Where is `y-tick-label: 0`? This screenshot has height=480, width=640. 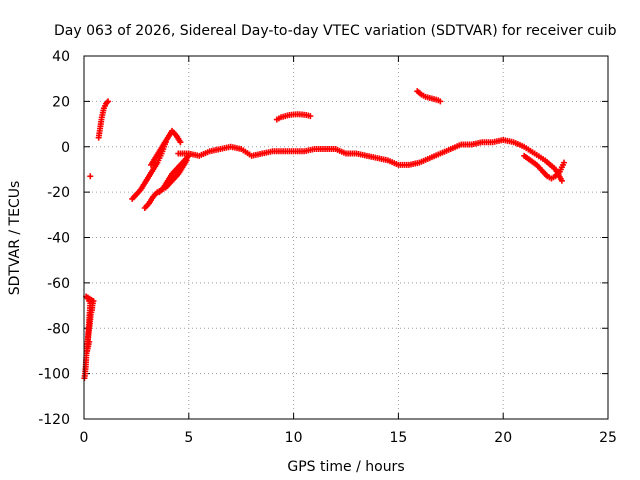 y-tick-label: 0 is located at coordinates (65, 148).